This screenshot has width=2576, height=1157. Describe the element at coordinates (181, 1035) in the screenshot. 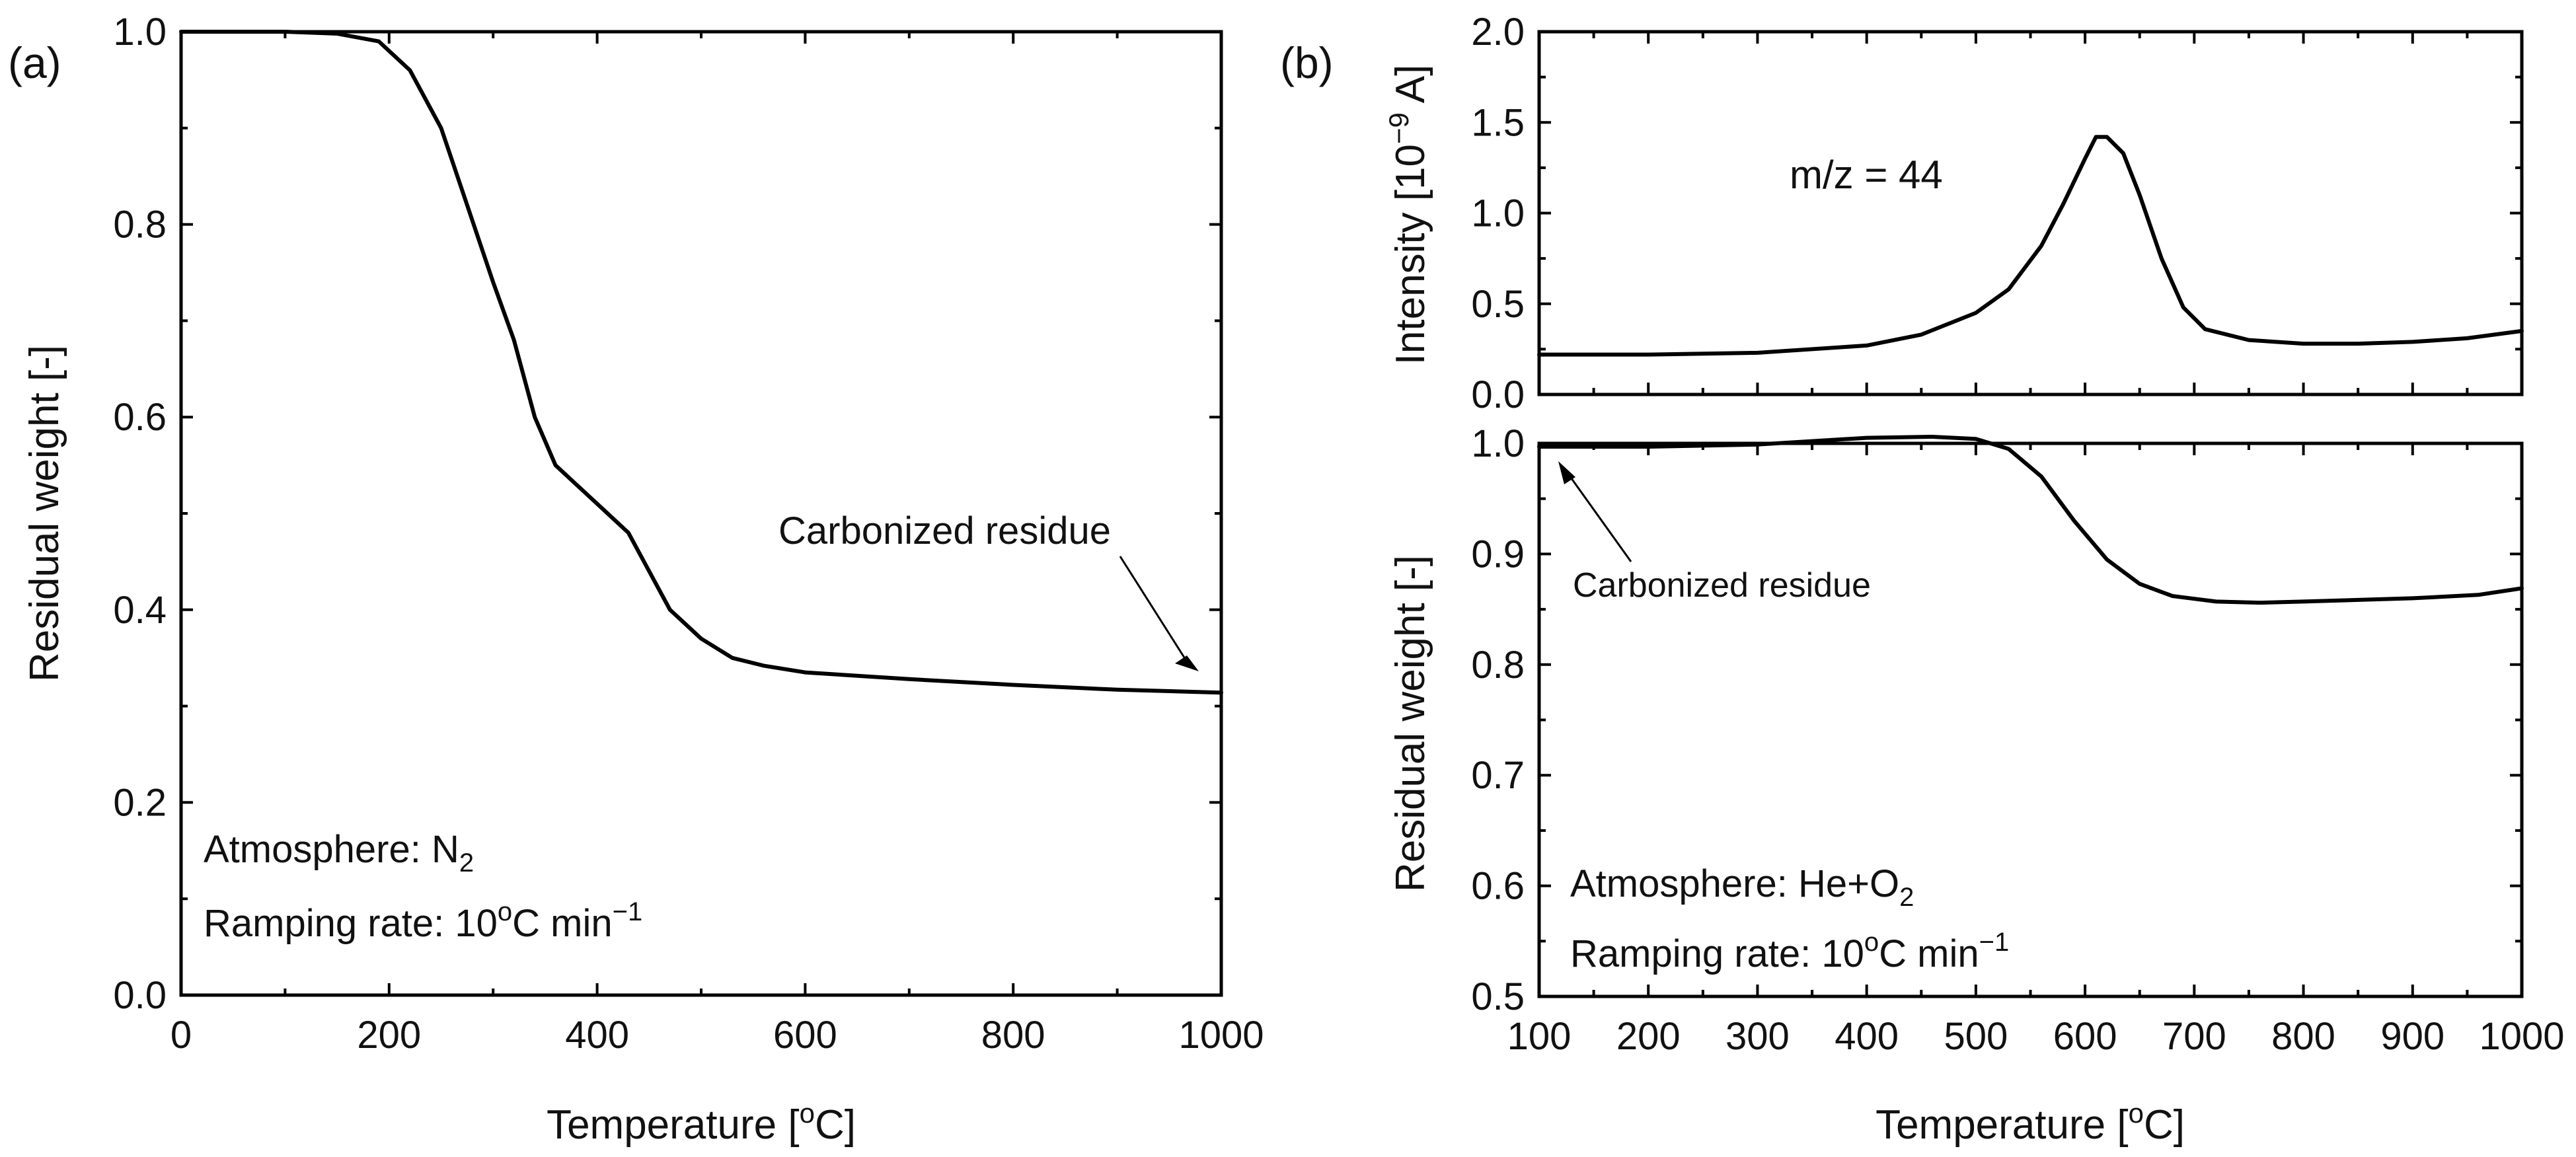

I see `x-tick-label: 0` at that location.